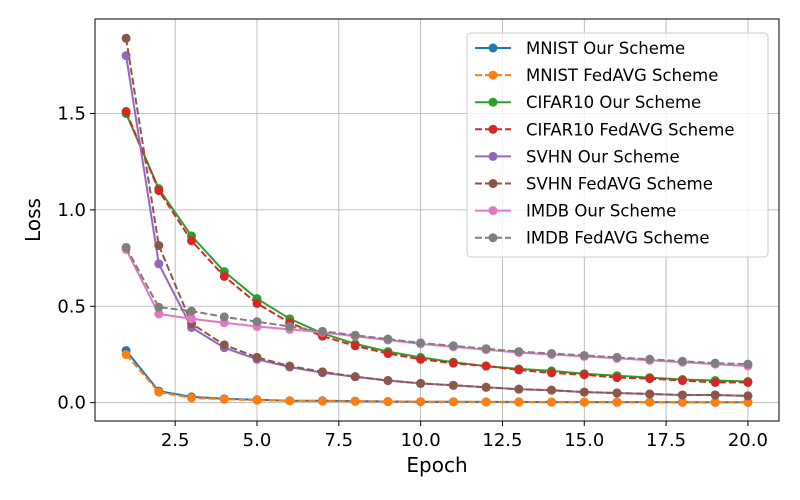 Image resolution: width=800 pixels, height=500 pixels. I want to click on x-tick-label: 7.5, so click(338, 440).